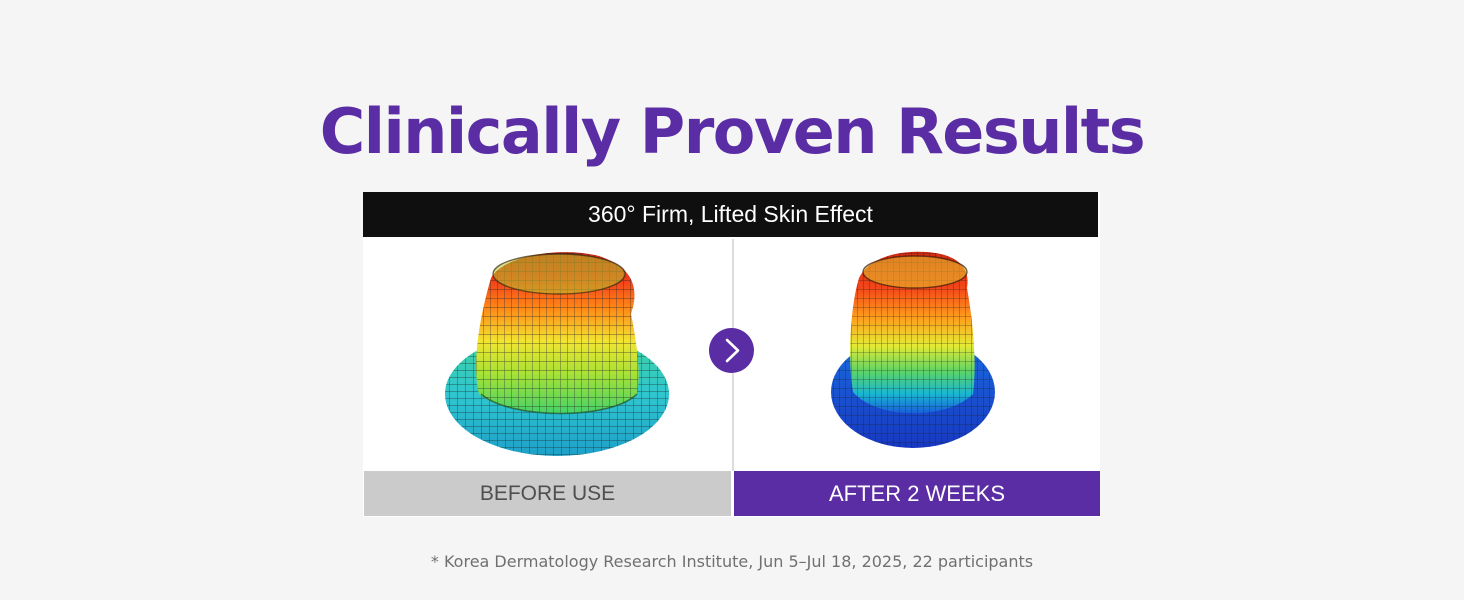 The width and height of the screenshot is (1464, 600). I want to click on after-skin-3d-map, so click(913, 347).